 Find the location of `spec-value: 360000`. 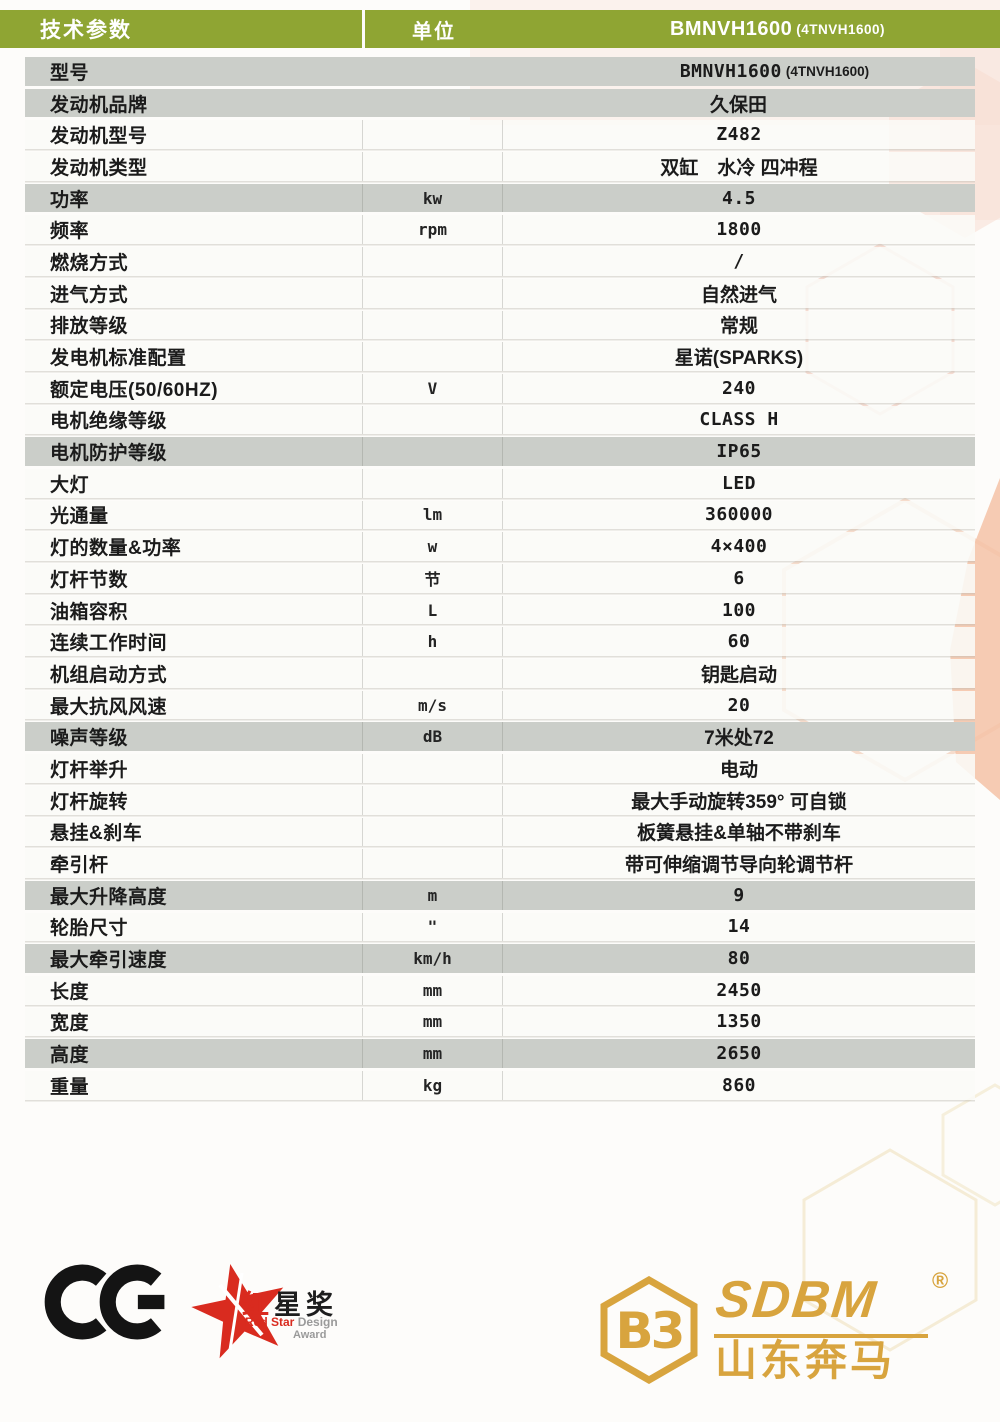

spec-value: 360000 is located at coordinates (738, 515).